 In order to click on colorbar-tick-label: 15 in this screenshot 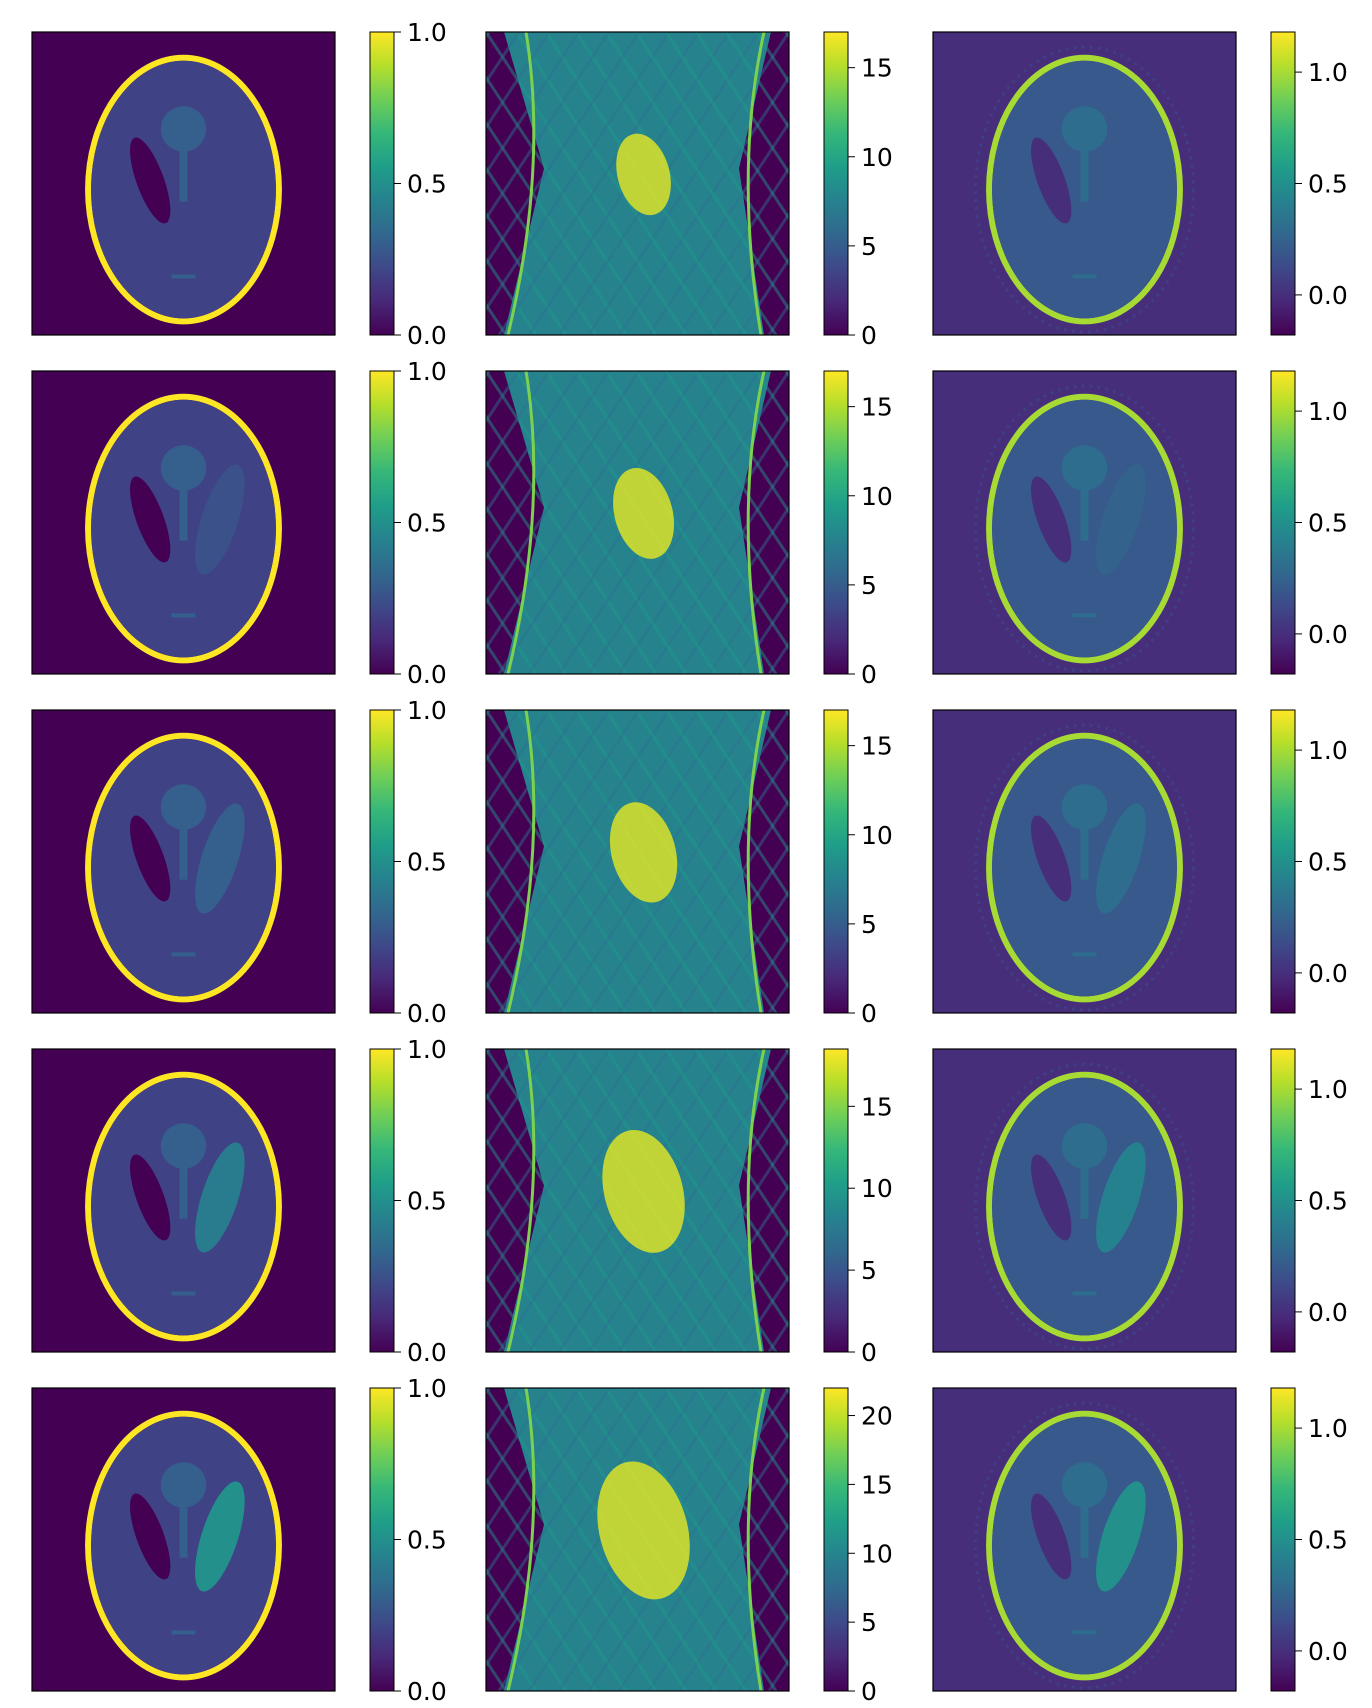, I will do `click(877, 407)`.